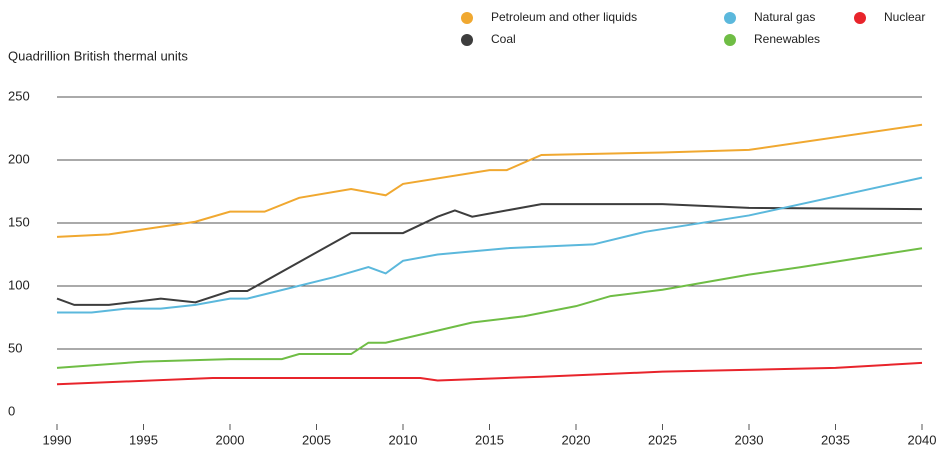 This screenshot has width=948, height=455. Describe the element at coordinates (57, 439) in the screenshot. I see `x-tick-label: 1990` at that location.